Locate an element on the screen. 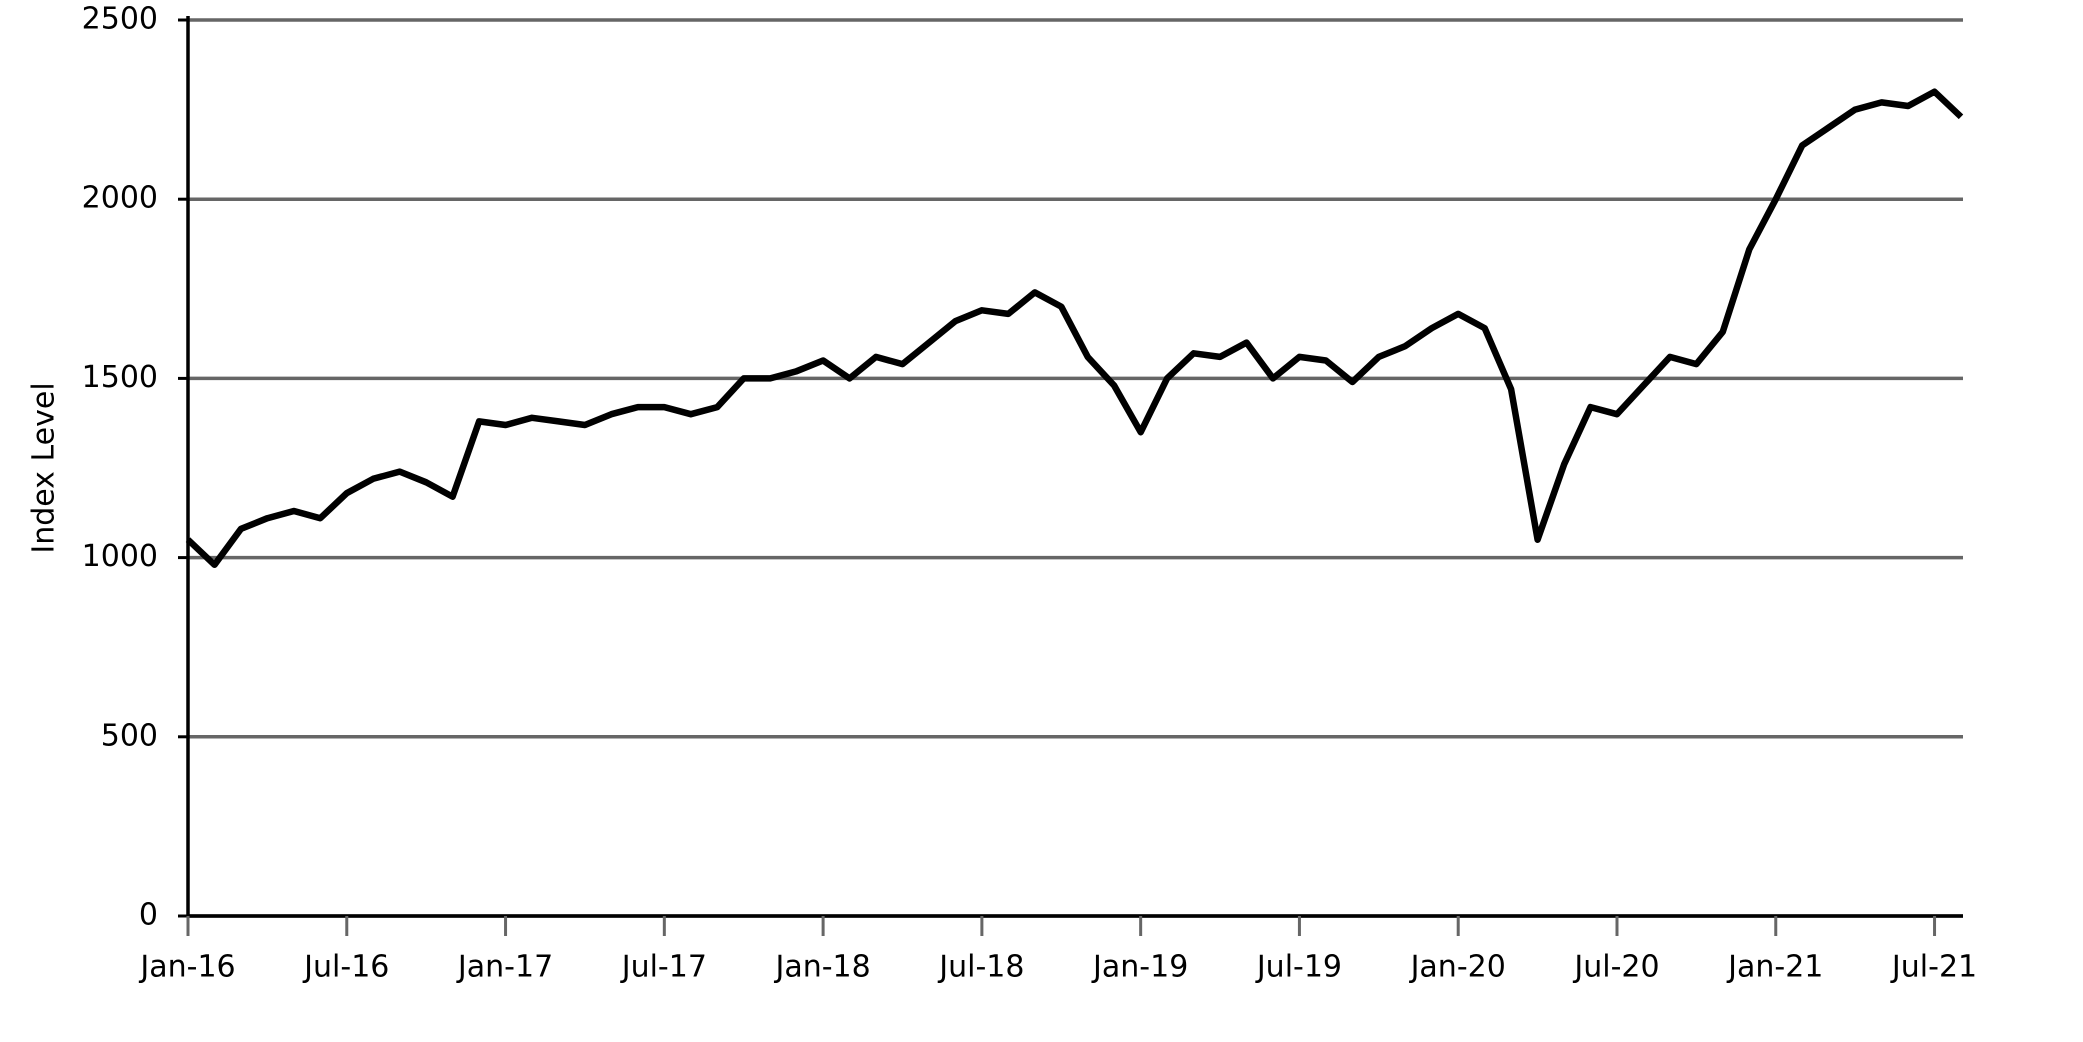 Image resolution: width=2083 pixels, height=1042 pixels. x-tick-label: Jul-21 is located at coordinates (1933, 967).